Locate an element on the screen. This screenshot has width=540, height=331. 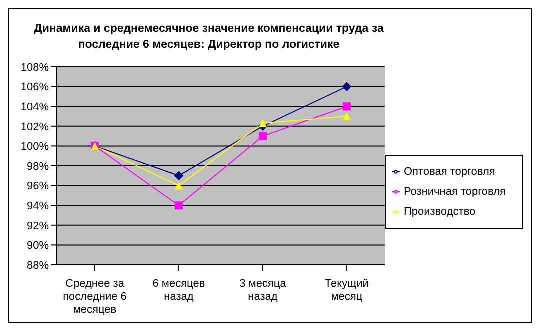
x-tick-label: 6 месяцев назад is located at coordinates (179, 290).